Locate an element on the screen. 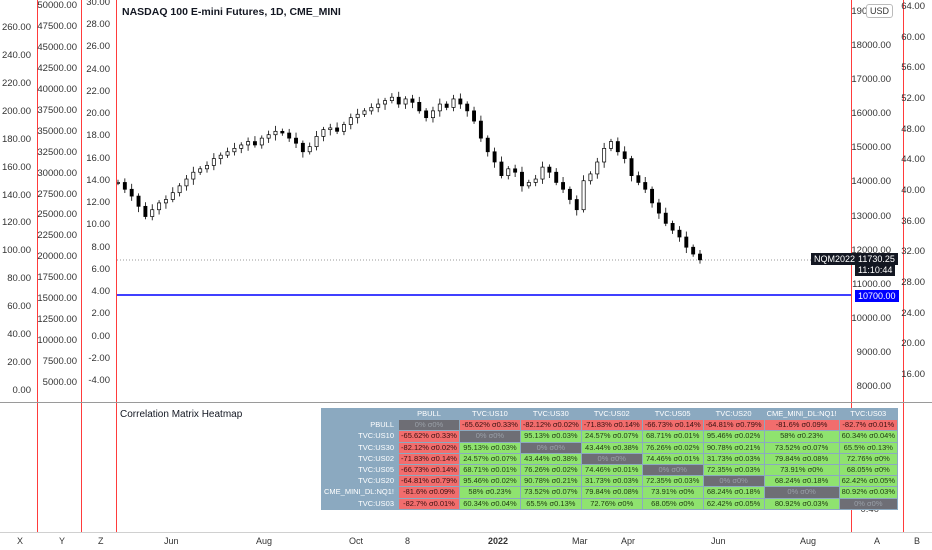 The height and width of the screenshot is (550, 932). y1-axis-separator is located at coordinates (37, 266).